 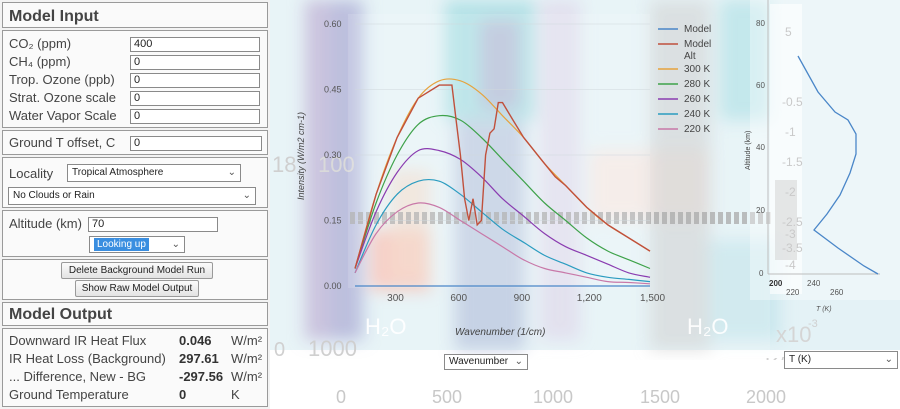 I want to click on legend-label: 300 K, so click(x=697, y=69).